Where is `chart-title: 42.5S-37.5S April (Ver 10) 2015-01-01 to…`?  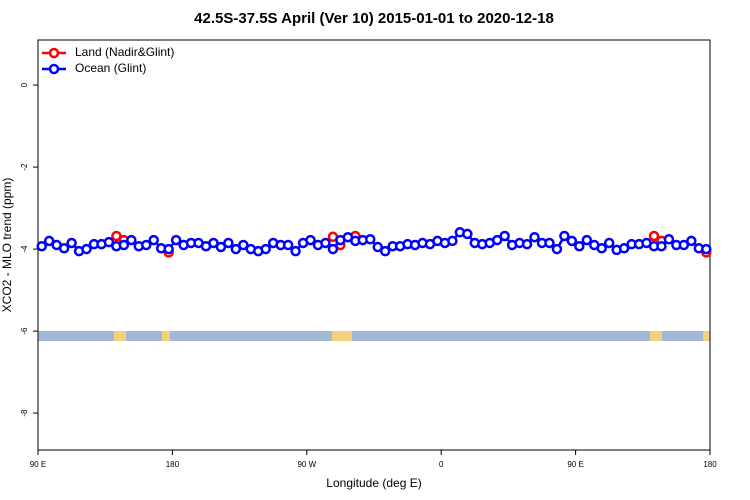 chart-title: 42.5S-37.5S April (Ver 10) 2015-01-01 to… is located at coordinates (374, 18).